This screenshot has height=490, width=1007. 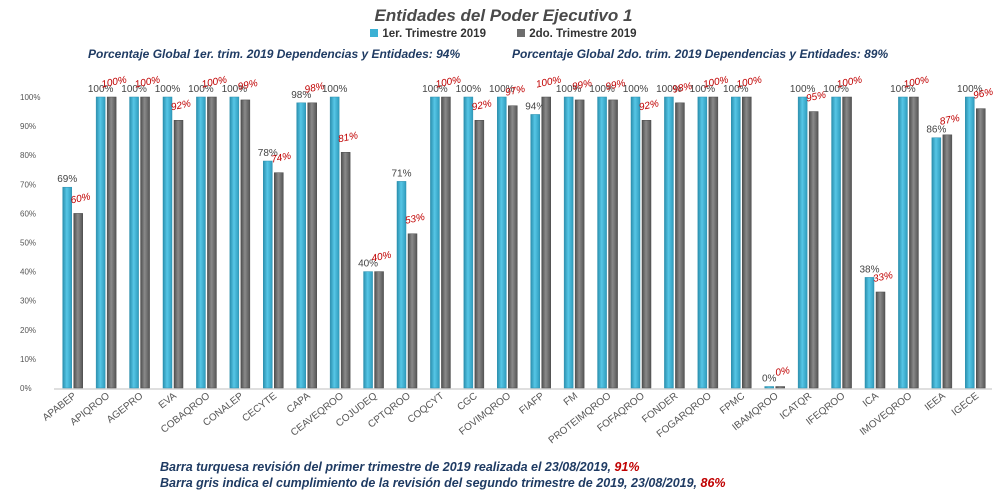 I want to click on x-tick-label: EVA, so click(x=168, y=401).